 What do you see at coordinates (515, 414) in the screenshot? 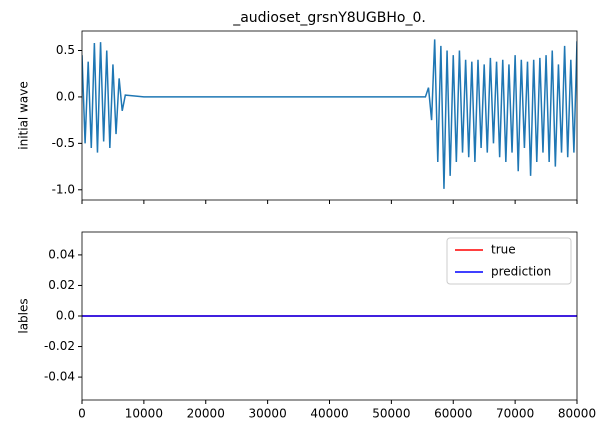
I see `x-tick-label: 70000` at bounding box center [515, 414].